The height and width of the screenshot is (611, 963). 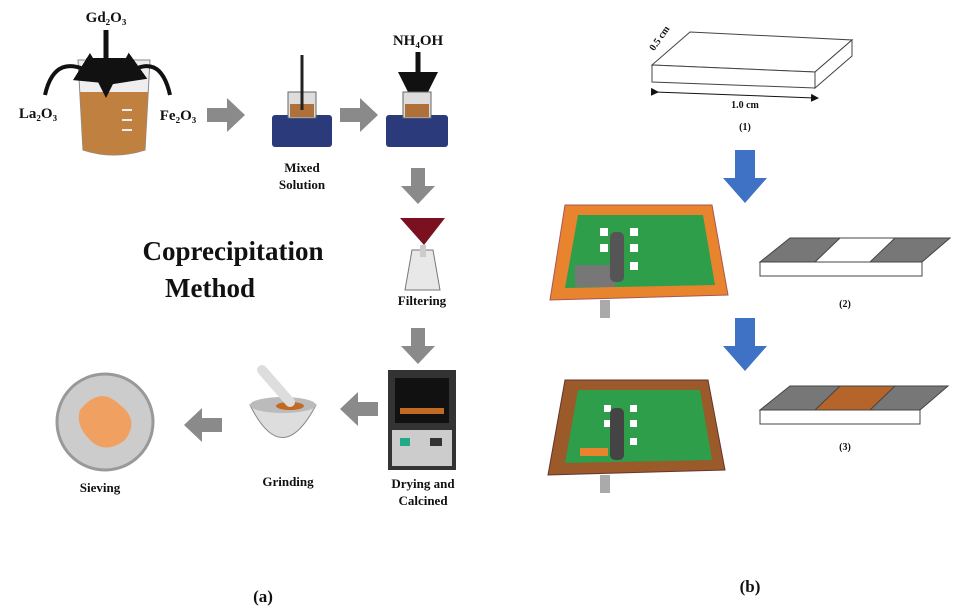 I want to click on method-title: Coprecipitation Method, so click(x=233, y=269).